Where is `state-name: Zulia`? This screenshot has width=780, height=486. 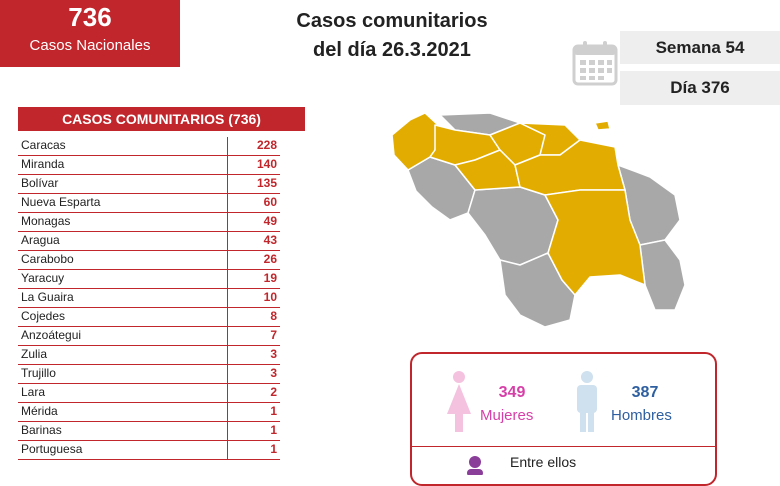
state-name: Zulia is located at coordinates (34, 354).